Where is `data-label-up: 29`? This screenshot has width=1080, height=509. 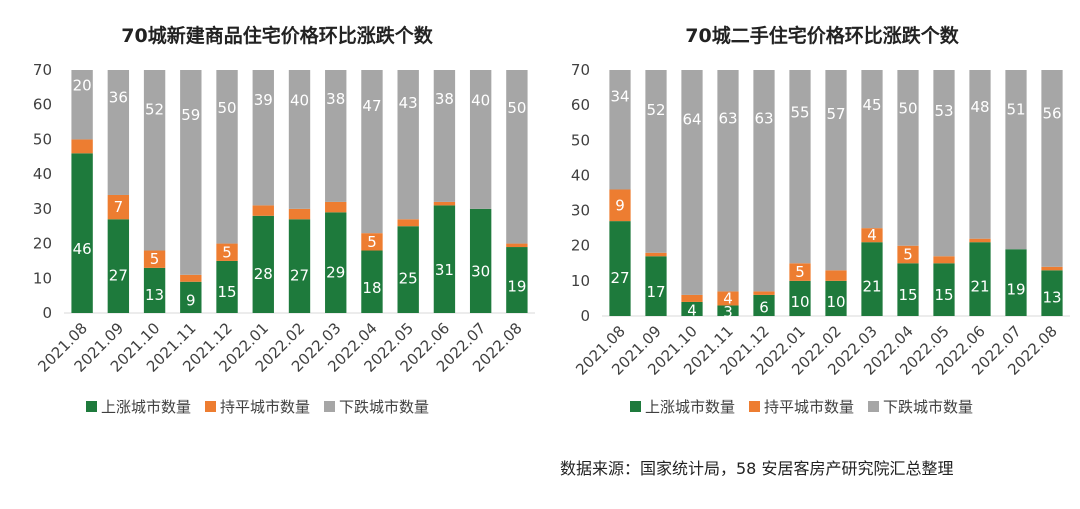 data-label-up: 29 is located at coordinates (335, 273).